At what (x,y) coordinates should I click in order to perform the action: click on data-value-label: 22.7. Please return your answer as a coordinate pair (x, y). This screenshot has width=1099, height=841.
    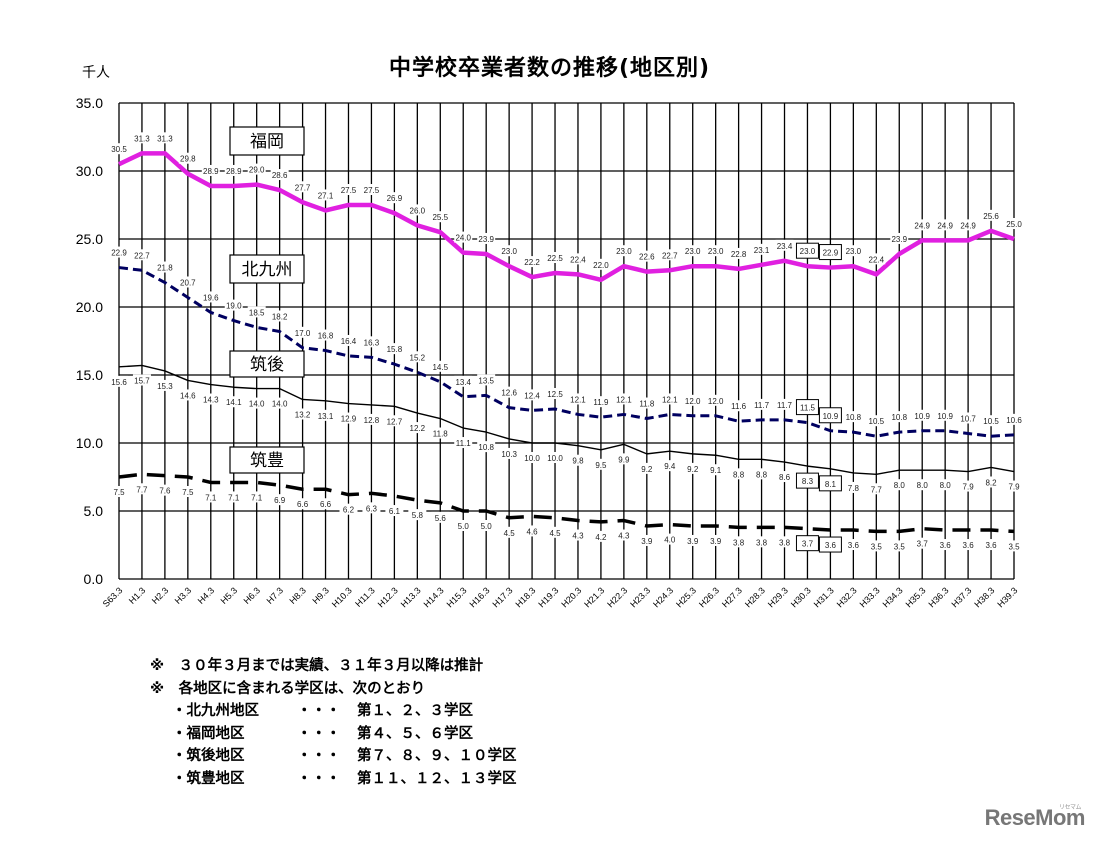
    Looking at the image, I should click on (670, 255).